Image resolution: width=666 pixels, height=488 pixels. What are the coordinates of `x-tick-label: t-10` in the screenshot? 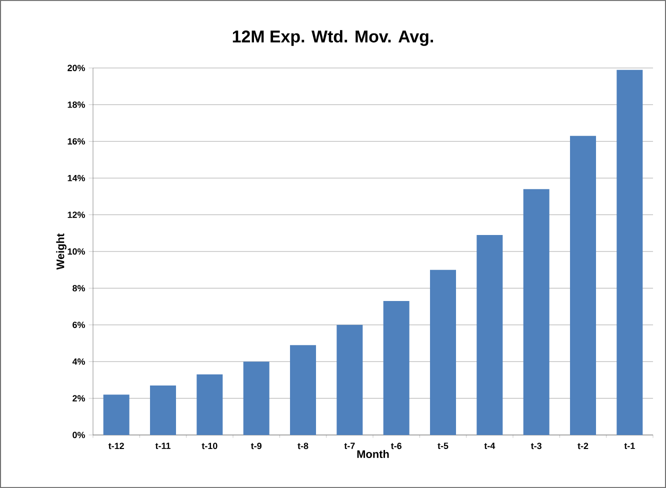 It's located at (210, 446).